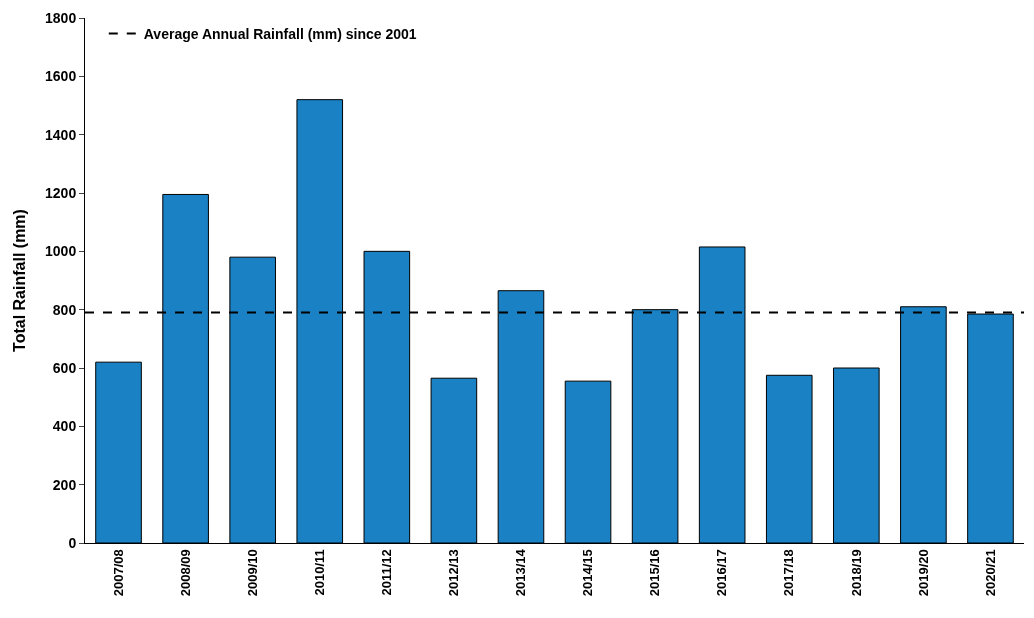 The height and width of the screenshot is (618, 1034). Describe the element at coordinates (19, 280) in the screenshot. I see `y-axis-title: Total Rainfall (mm)` at that location.